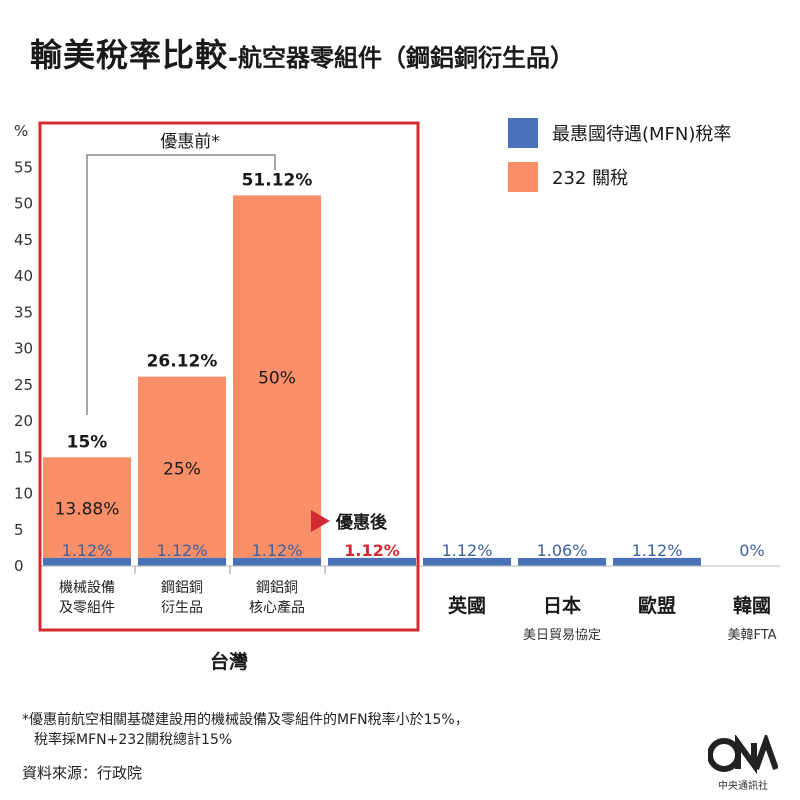 The width and height of the screenshot is (800, 800). Describe the element at coordinates (23, 312) in the screenshot. I see `y-tick-label: 35` at that location.